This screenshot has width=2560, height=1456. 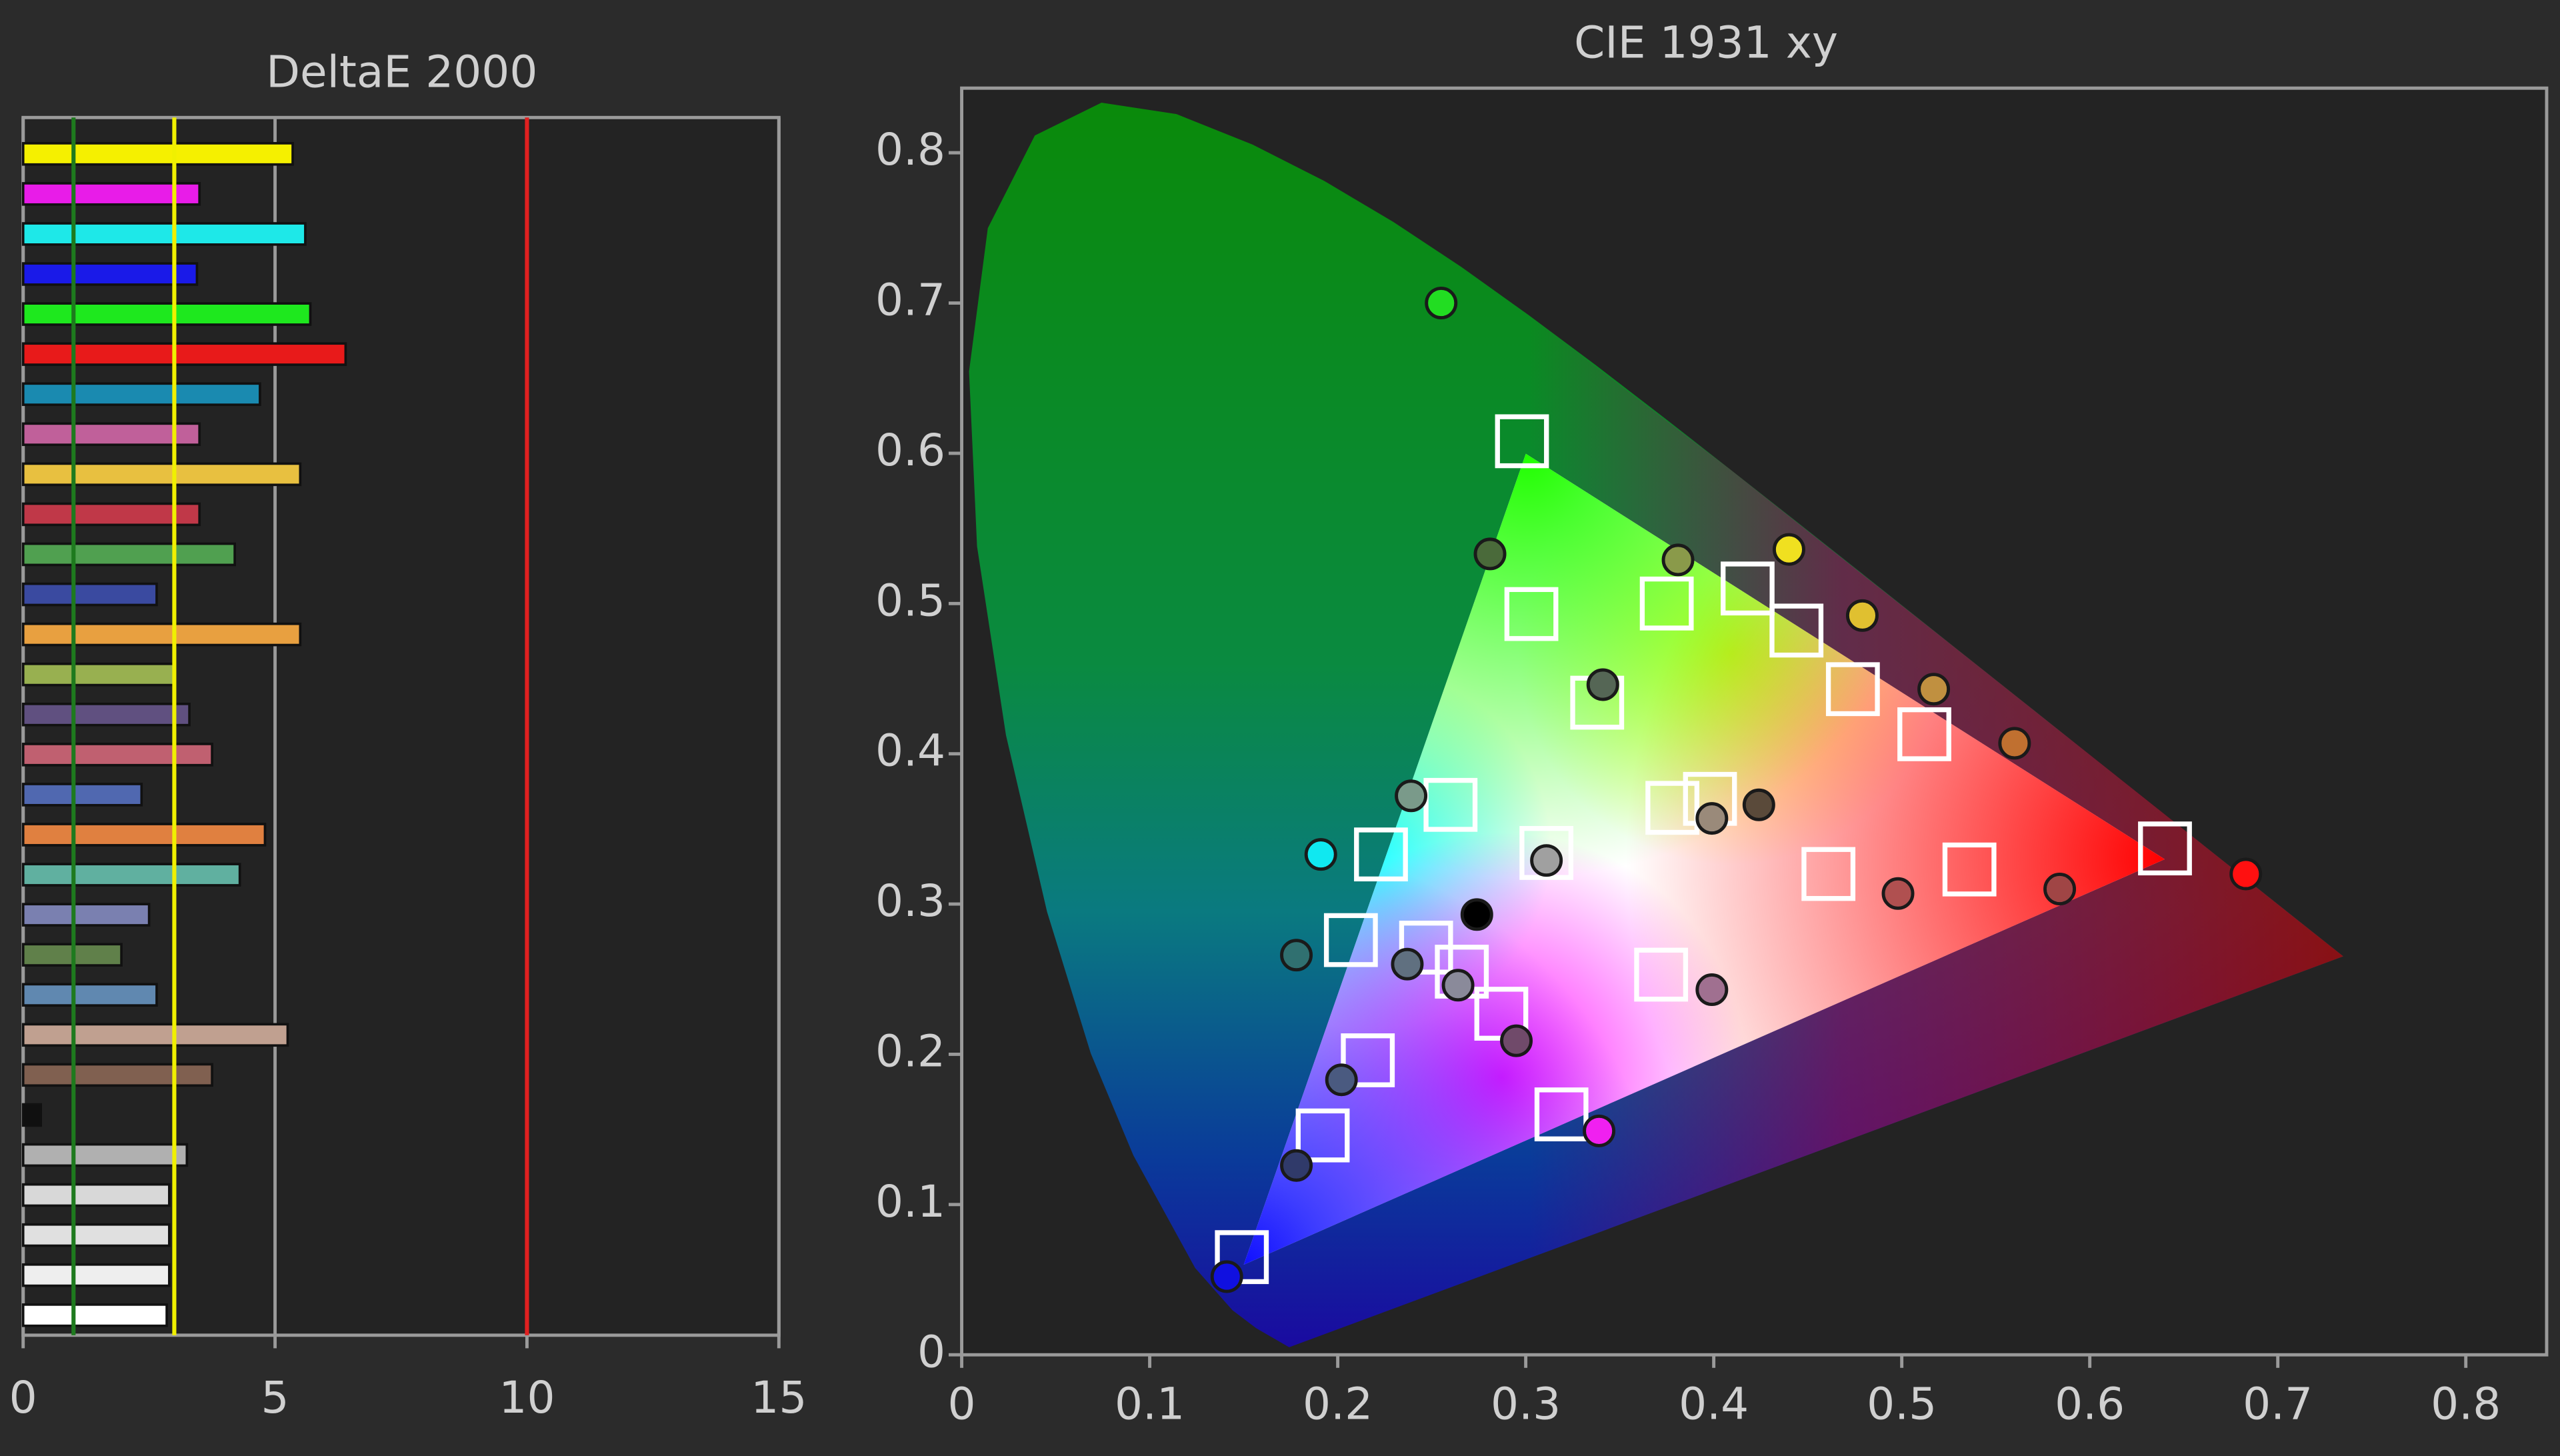 What do you see at coordinates (910, 300) in the screenshot?
I see `y-tick-label: 0.7` at bounding box center [910, 300].